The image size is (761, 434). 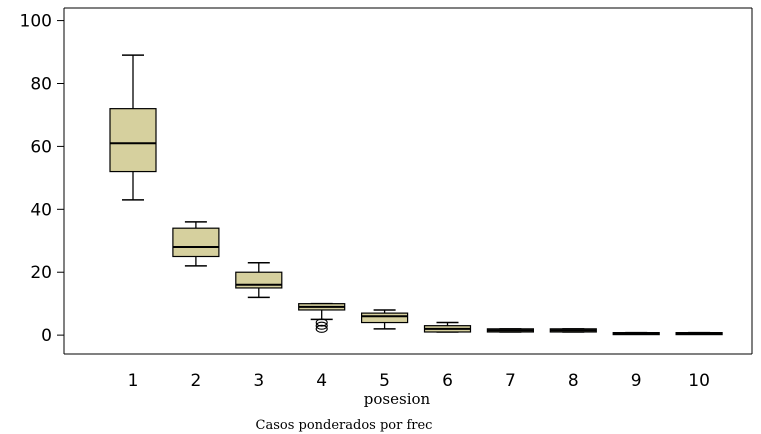 What do you see at coordinates (573, 381) in the screenshot?
I see `x-tick-label: 8` at bounding box center [573, 381].